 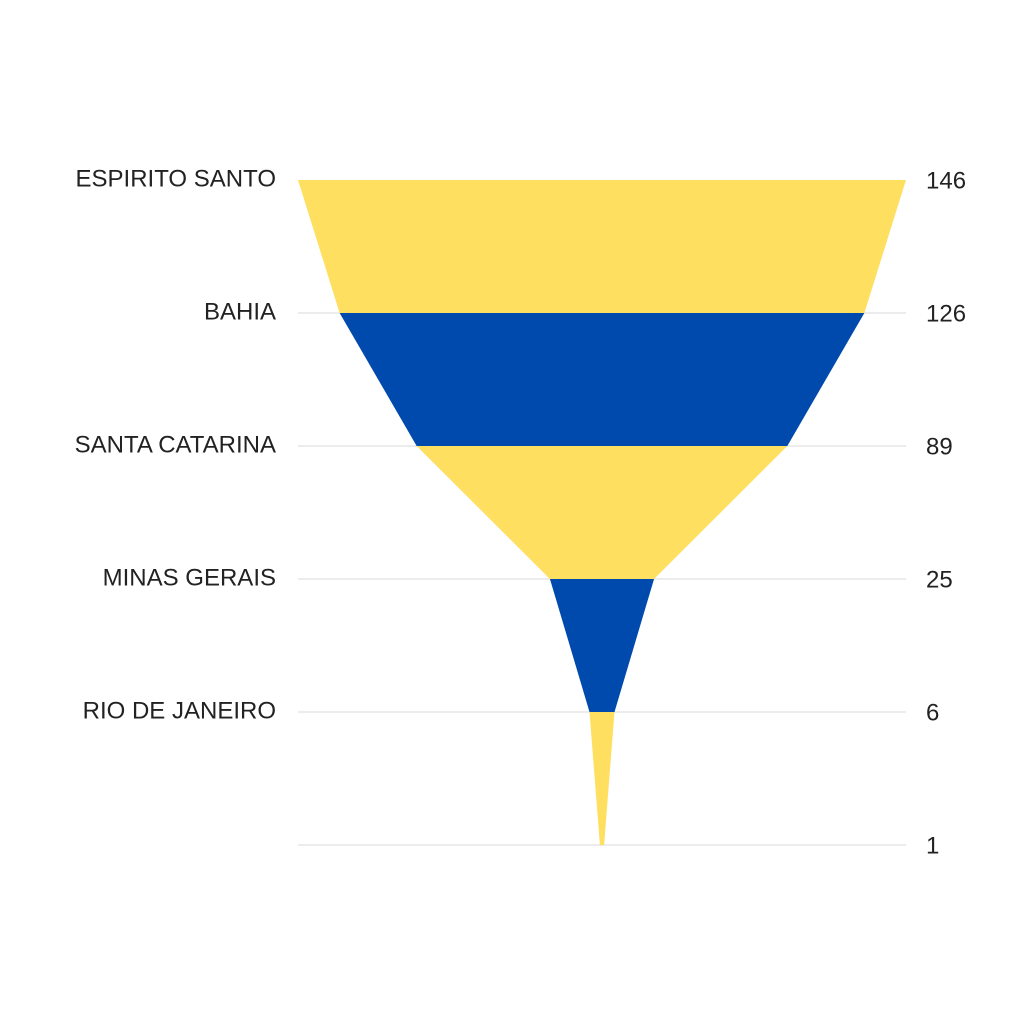 I want to click on value-label: 6, so click(x=932, y=712).